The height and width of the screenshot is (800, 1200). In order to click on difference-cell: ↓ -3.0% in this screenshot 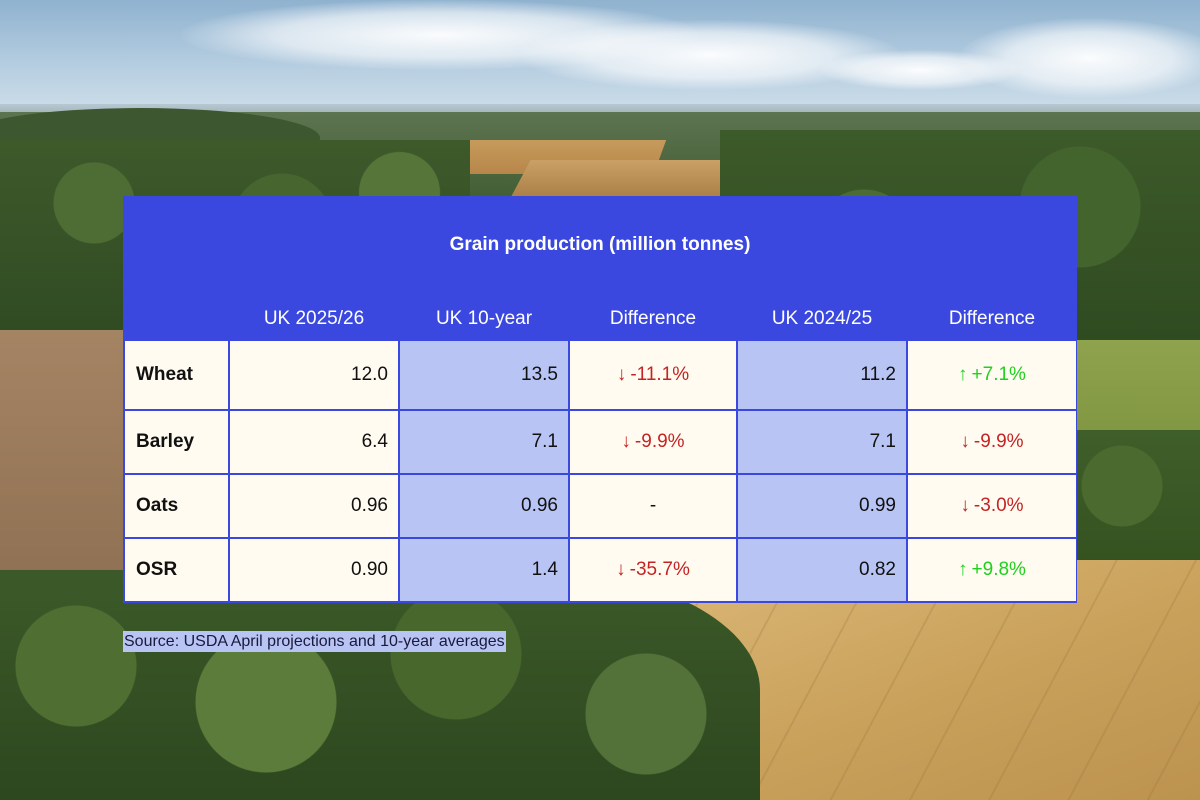, I will do `click(992, 506)`.